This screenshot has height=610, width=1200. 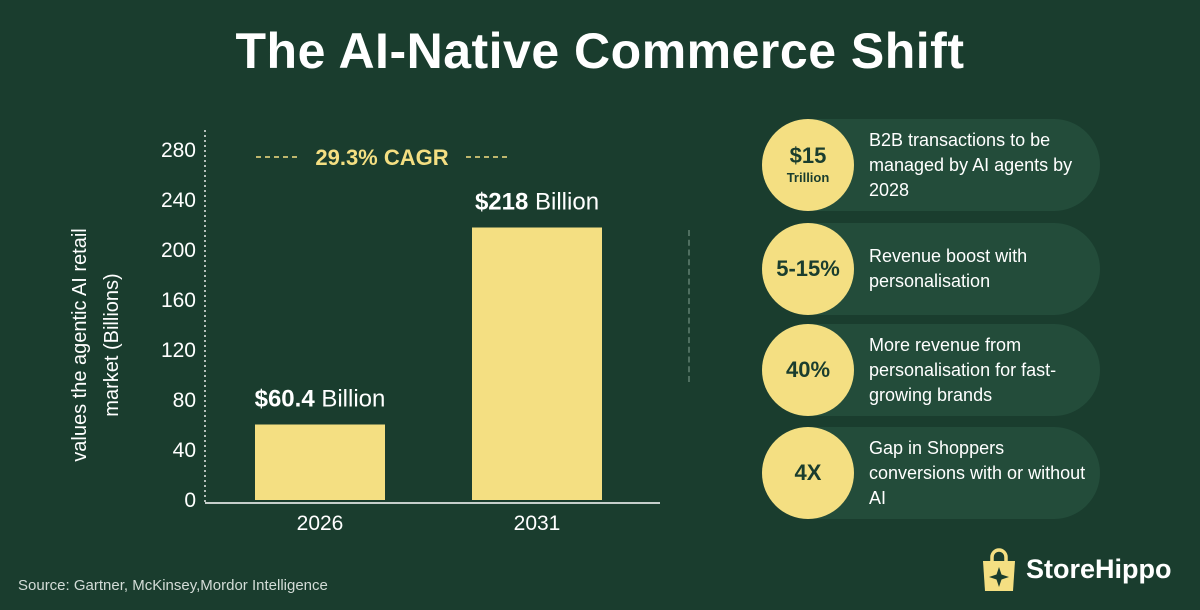 I want to click on bar-2031, so click(x=537, y=363).